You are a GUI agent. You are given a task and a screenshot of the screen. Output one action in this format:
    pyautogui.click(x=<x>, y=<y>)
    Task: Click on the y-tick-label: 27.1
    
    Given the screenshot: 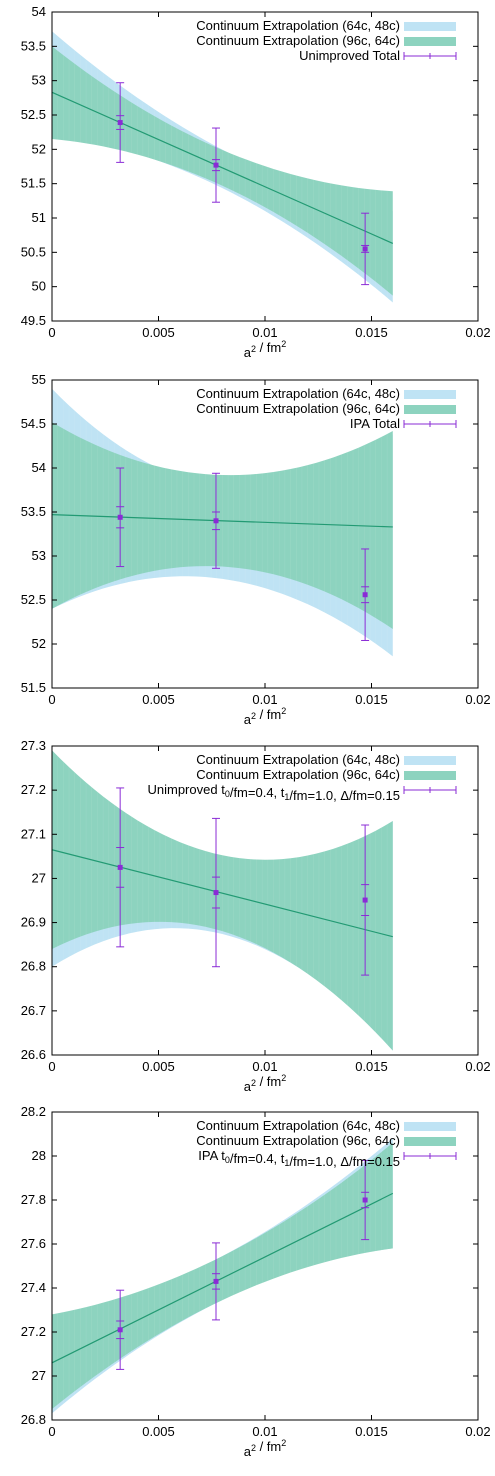 What is the action you would take?
    pyautogui.click(x=33, y=833)
    